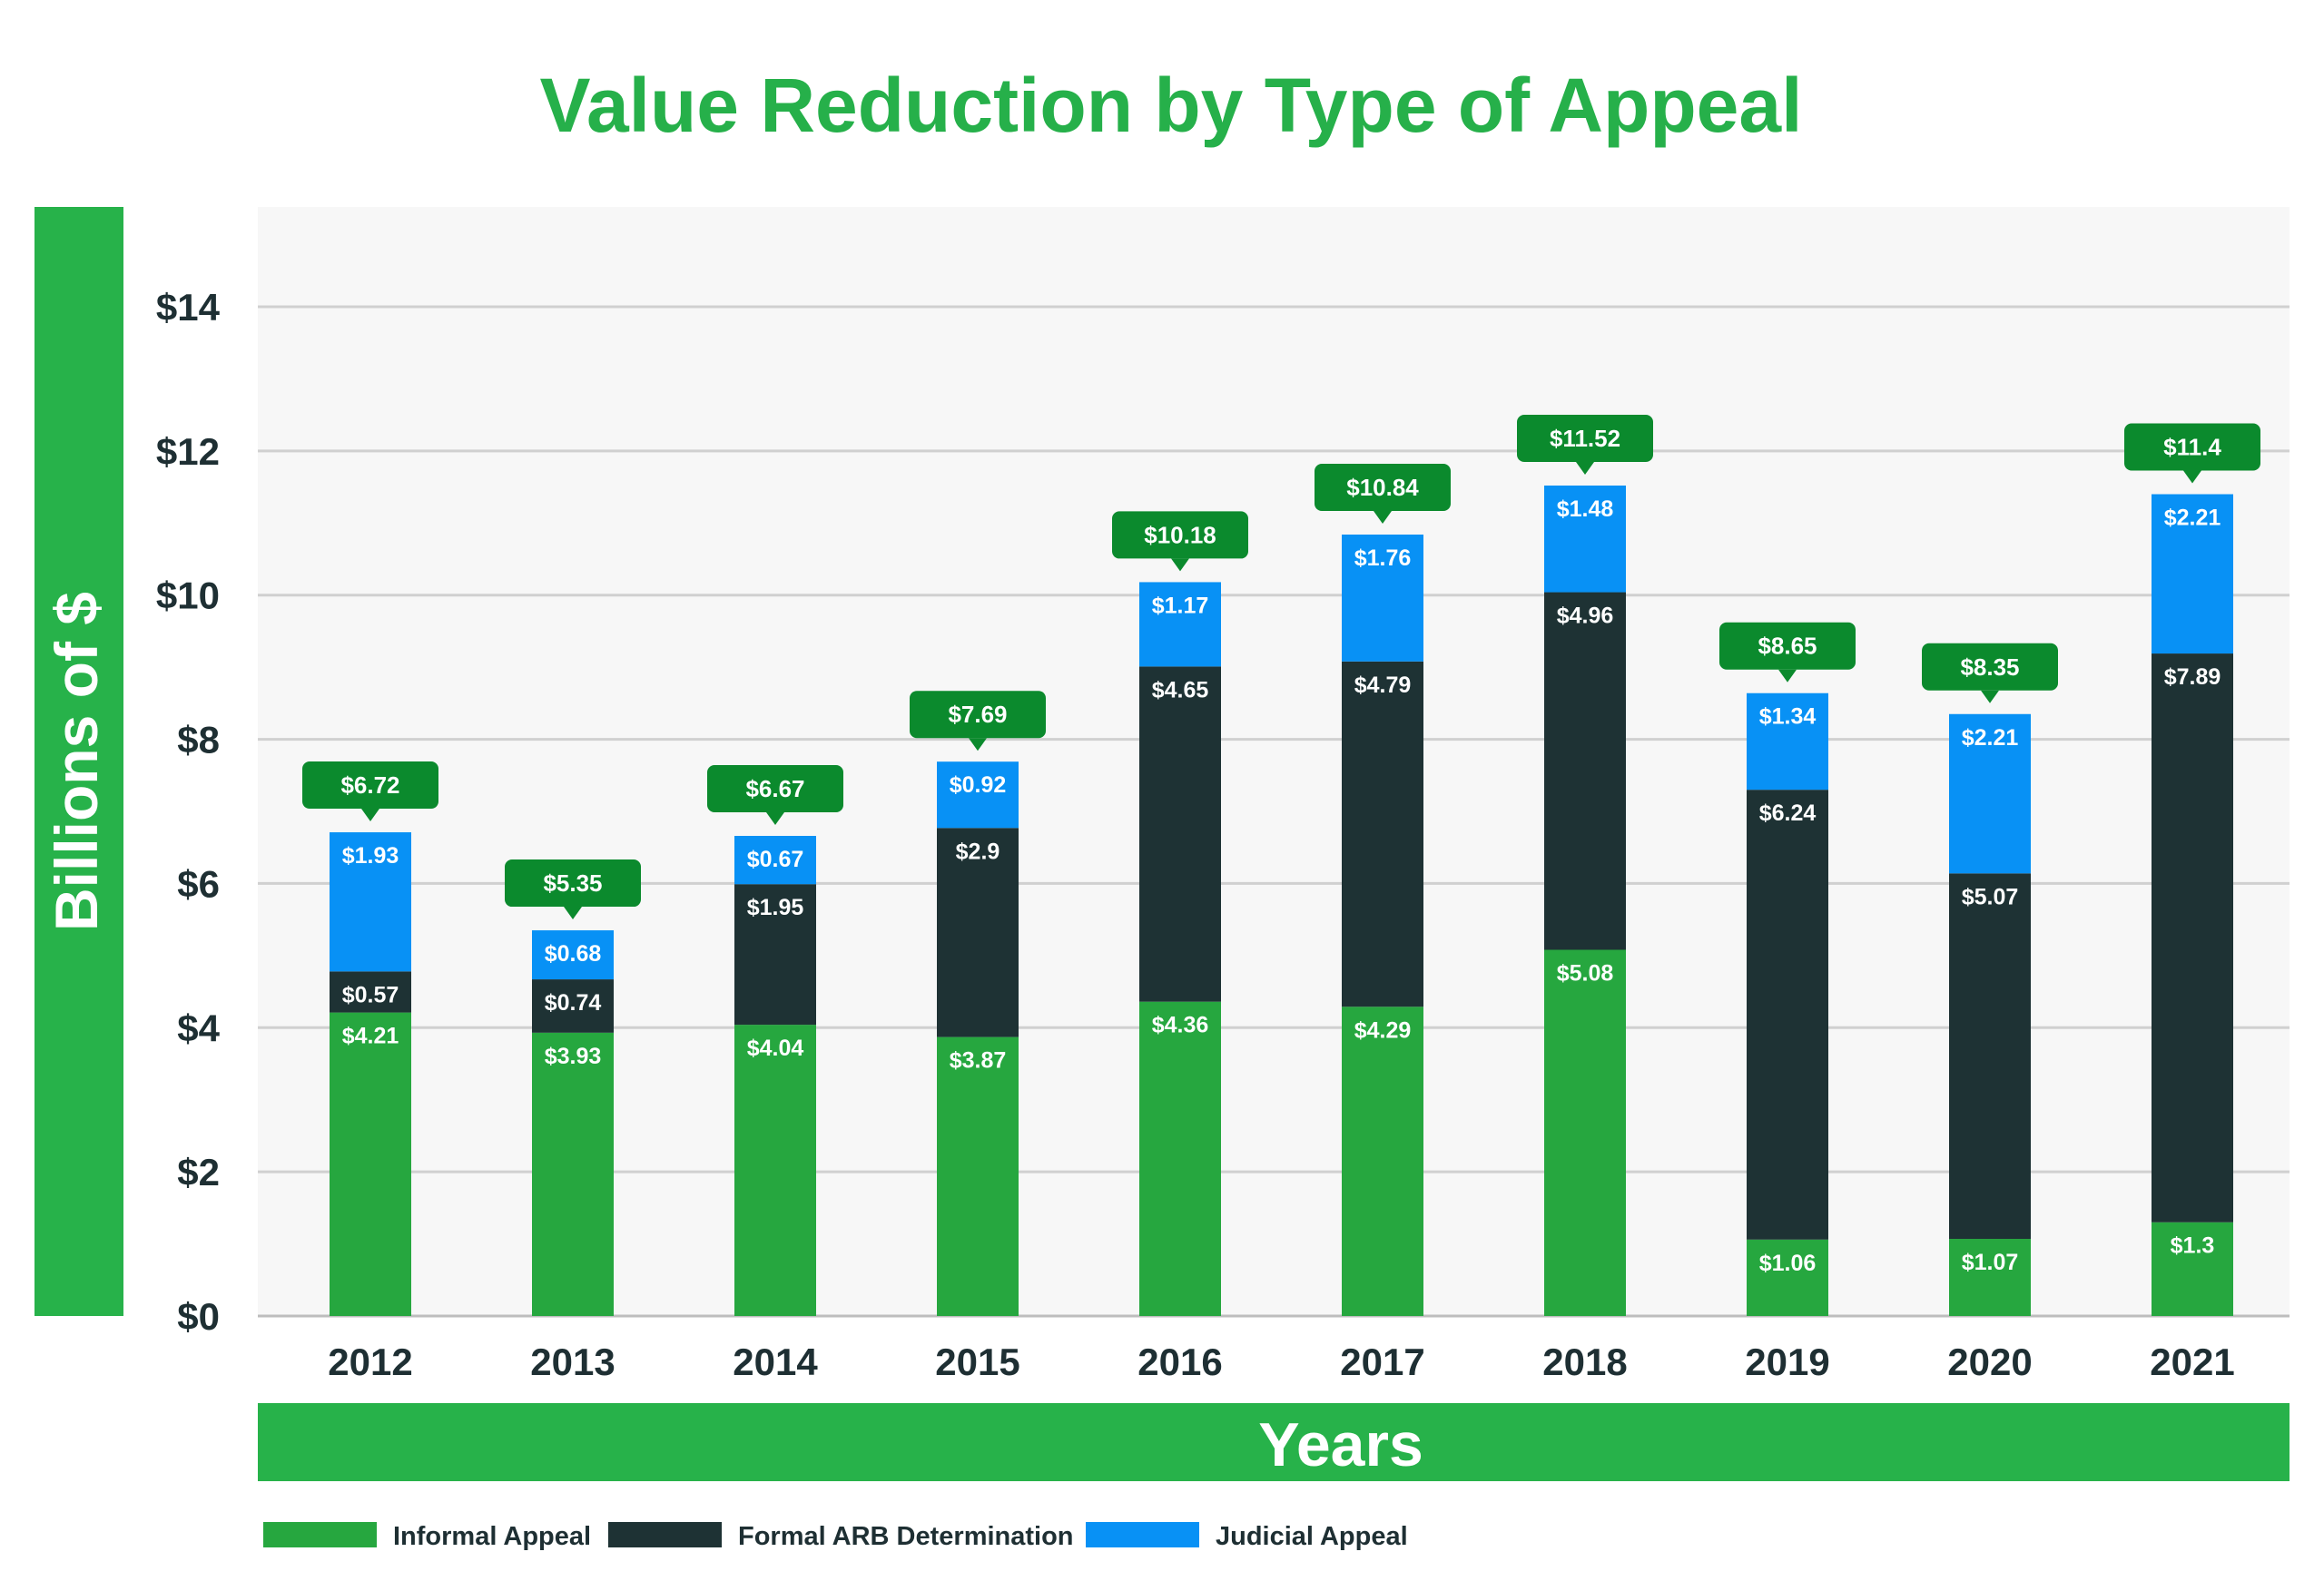 This screenshot has height=1591, width=2324. What do you see at coordinates (370, 856) in the screenshot?
I see `bar-value-label: $1.93` at bounding box center [370, 856].